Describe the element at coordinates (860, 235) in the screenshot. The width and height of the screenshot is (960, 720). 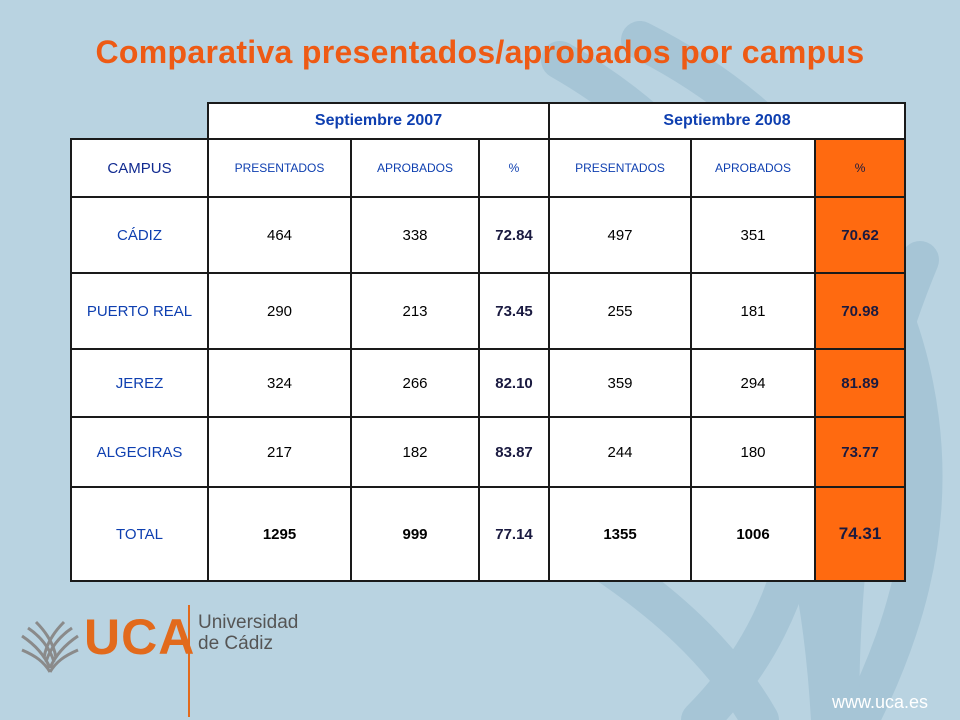
I see `pct-2008-cell: 70.62` at that location.